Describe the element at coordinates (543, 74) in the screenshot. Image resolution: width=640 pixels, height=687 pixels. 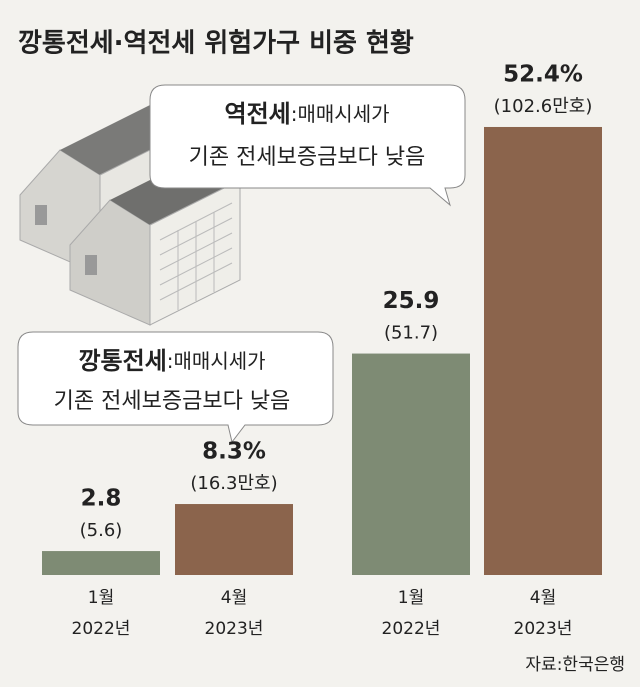
I see `value-label: 52.4%` at that location.